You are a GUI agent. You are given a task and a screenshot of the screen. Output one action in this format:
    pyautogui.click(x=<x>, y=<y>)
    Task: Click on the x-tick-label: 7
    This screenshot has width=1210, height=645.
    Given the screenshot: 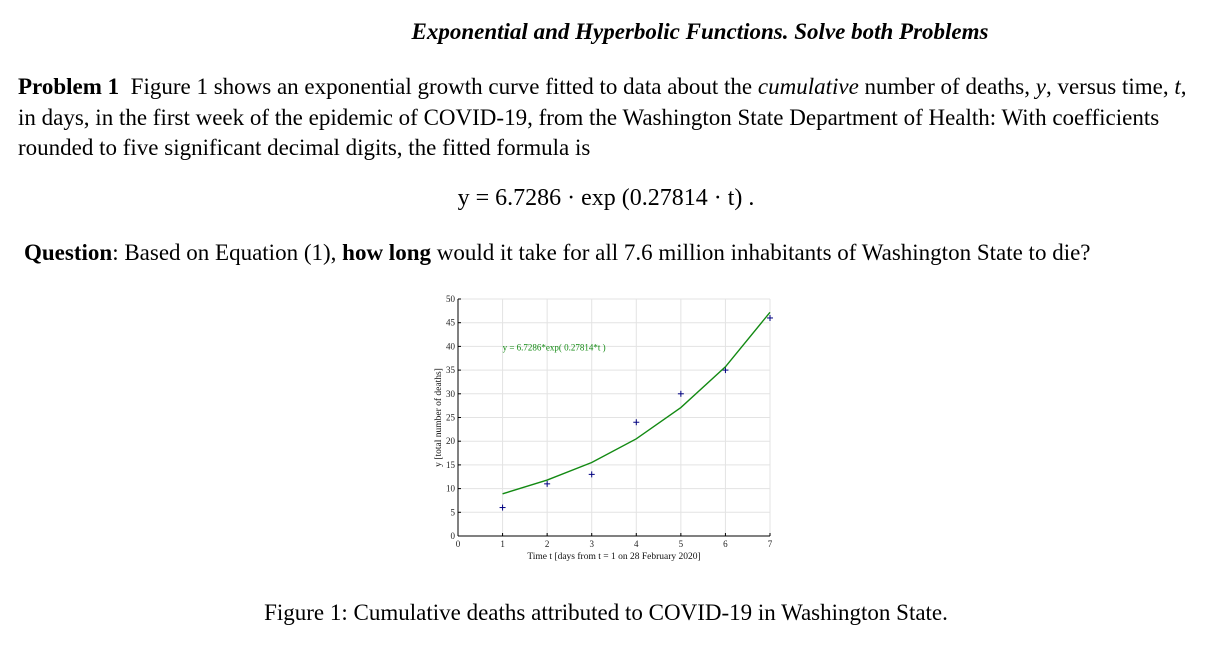 What is the action you would take?
    pyautogui.click(x=770, y=544)
    